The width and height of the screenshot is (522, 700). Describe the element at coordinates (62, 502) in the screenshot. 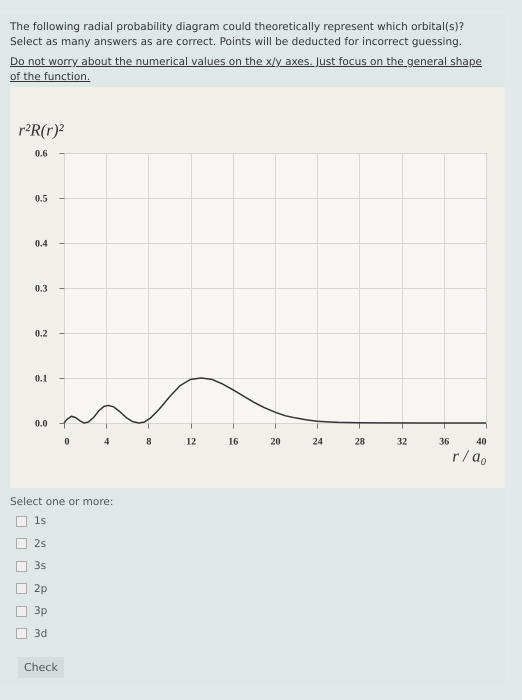

I see `text: Select one or more:` at that location.